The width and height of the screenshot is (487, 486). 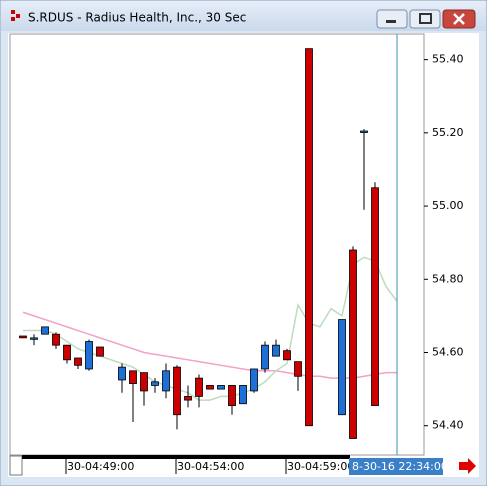 I want to click on moving-average-line, so click(x=209, y=345).